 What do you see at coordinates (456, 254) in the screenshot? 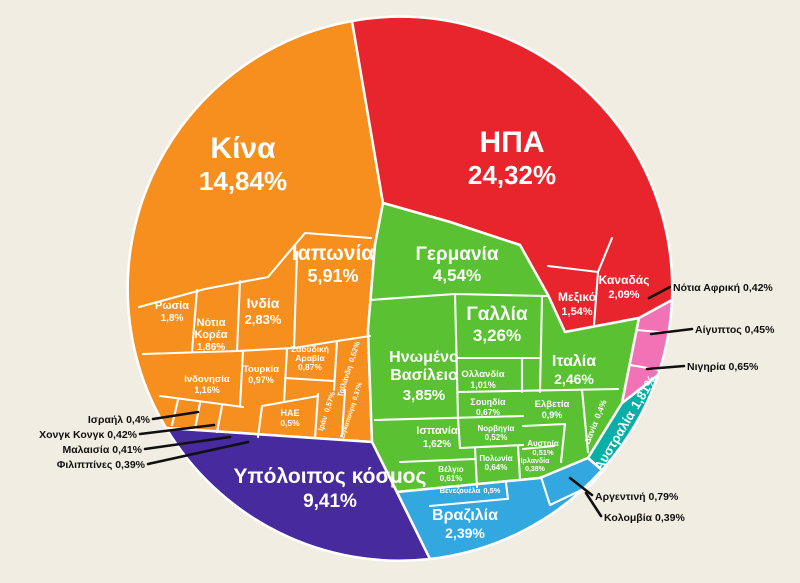
I see `label-germany-name: Γερμανία` at bounding box center [456, 254].